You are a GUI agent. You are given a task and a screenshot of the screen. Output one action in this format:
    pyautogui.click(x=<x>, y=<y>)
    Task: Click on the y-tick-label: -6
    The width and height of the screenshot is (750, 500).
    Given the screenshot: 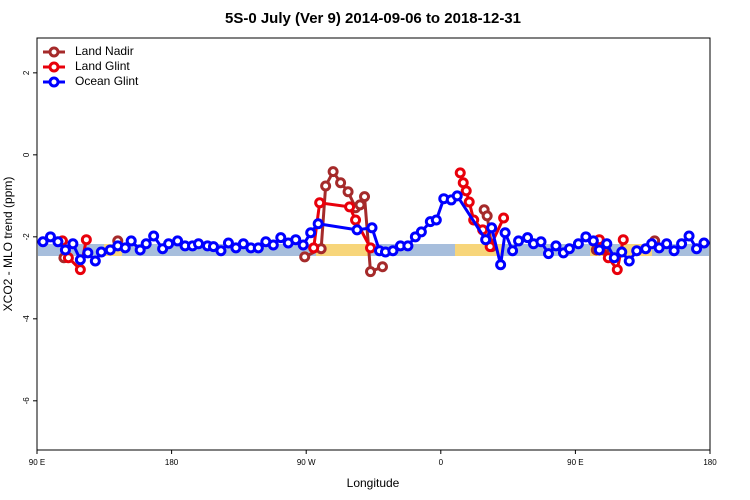 What is the action you would take?
    pyautogui.click(x=26, y=401)
    